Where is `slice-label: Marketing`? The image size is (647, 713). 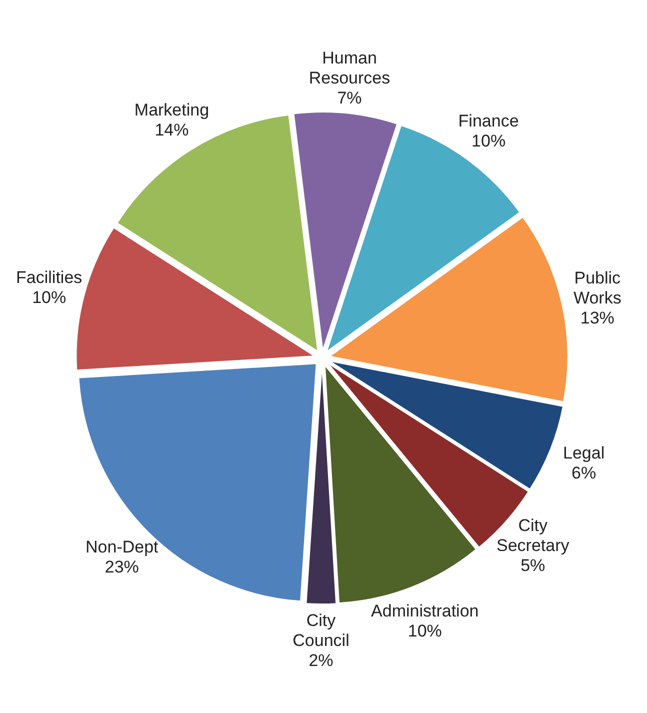 slice-label: Marketing is located at coordinates (172, 110).